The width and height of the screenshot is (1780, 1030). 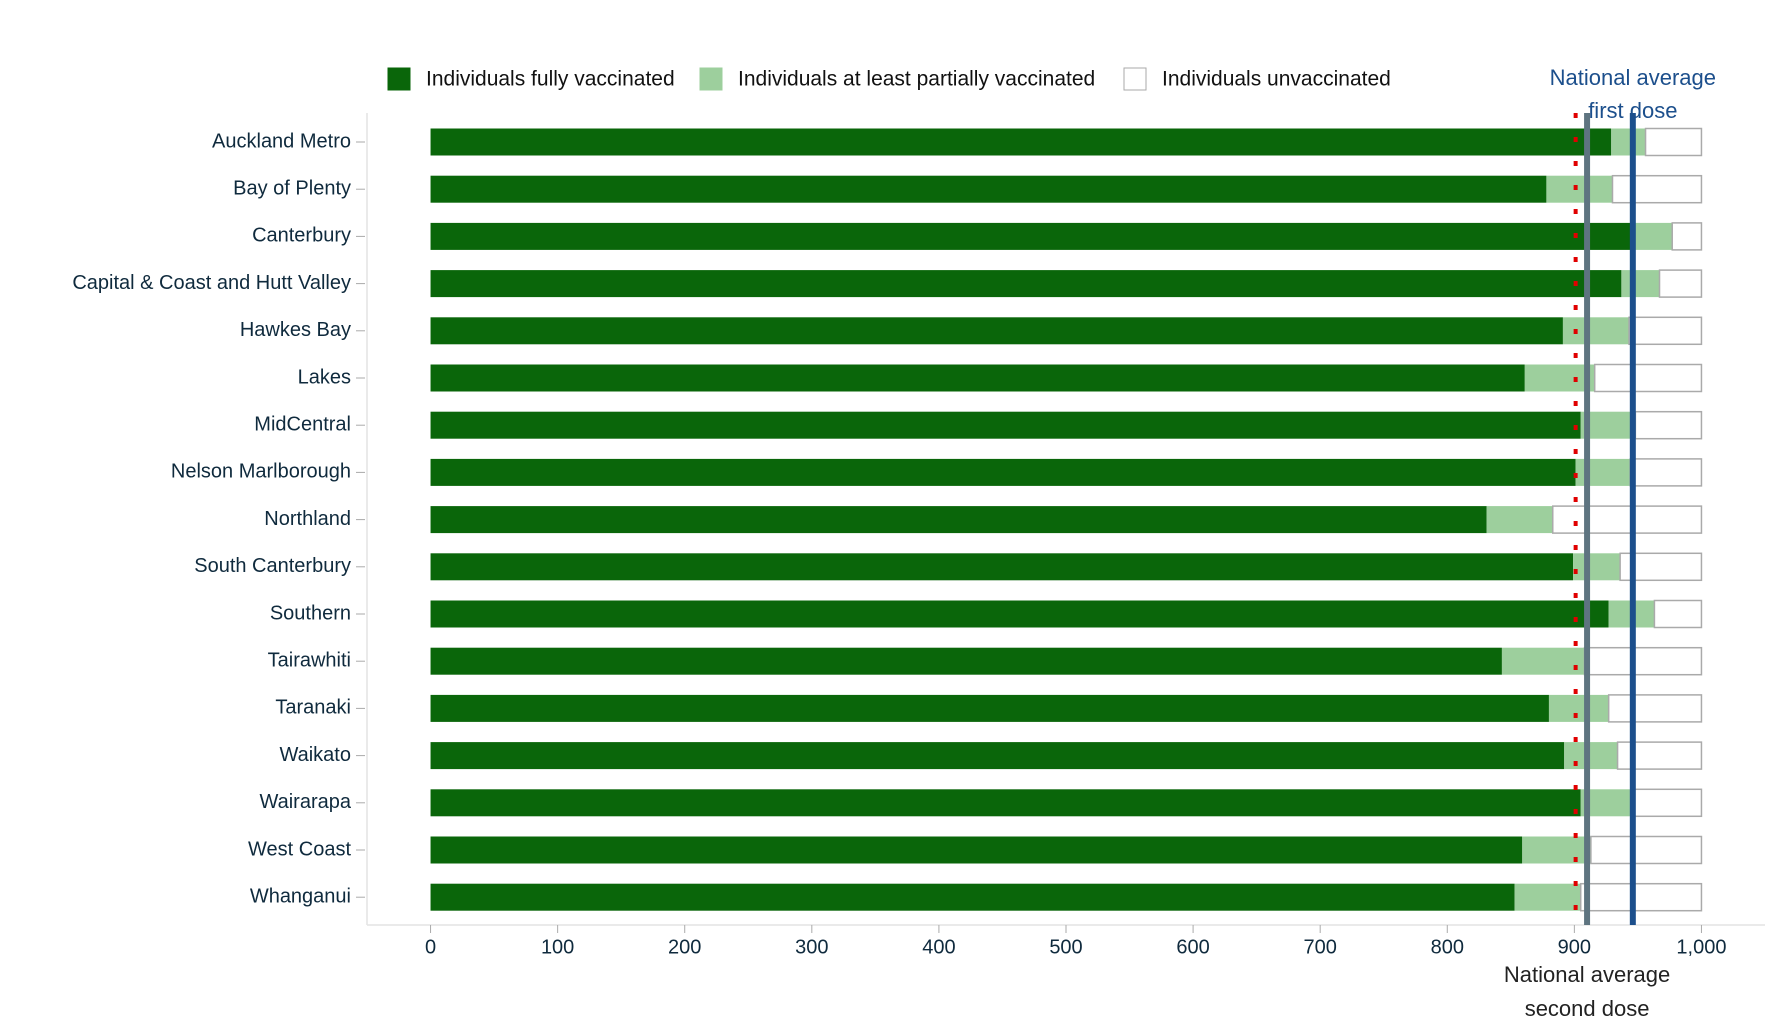 I want to click on y-tick-label: Hawkes Bay, so click(x=295, y=330).